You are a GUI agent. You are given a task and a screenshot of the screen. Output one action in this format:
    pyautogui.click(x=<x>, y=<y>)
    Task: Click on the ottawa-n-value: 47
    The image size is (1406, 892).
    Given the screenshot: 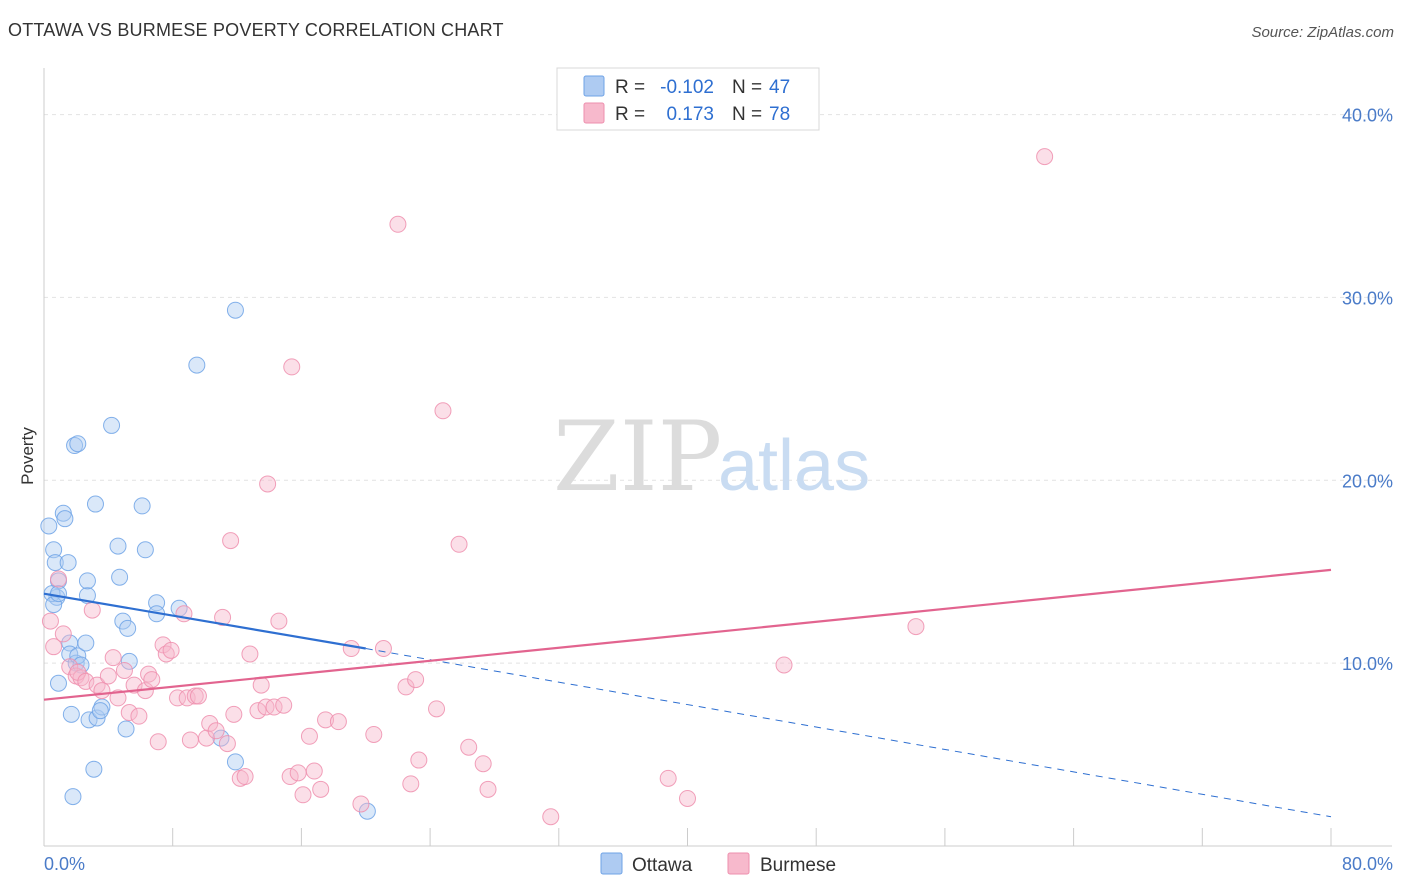 What is the action you would take?
    pyautogui.click(x=779, y=87)
    